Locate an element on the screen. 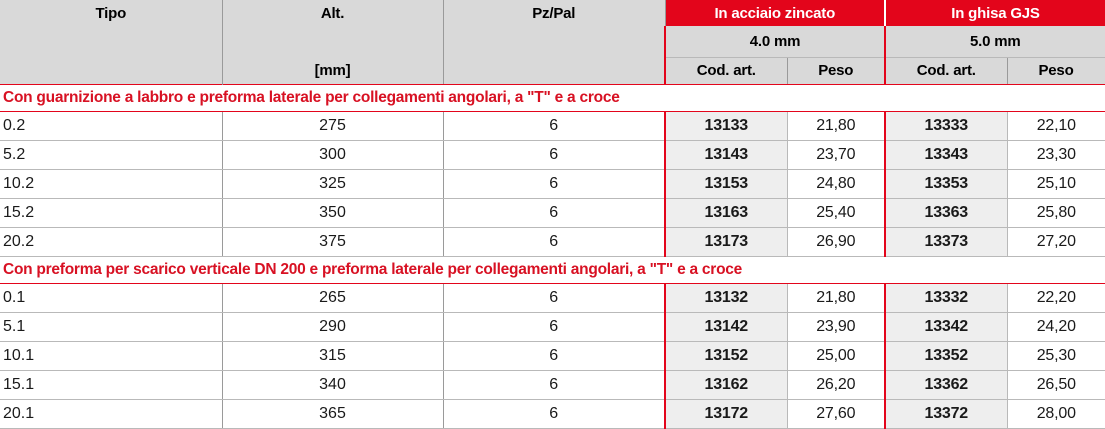 This screenshot has height=429, width=1105. cell-peso-zinc: 23,90 is located at coordinates (836, 327).